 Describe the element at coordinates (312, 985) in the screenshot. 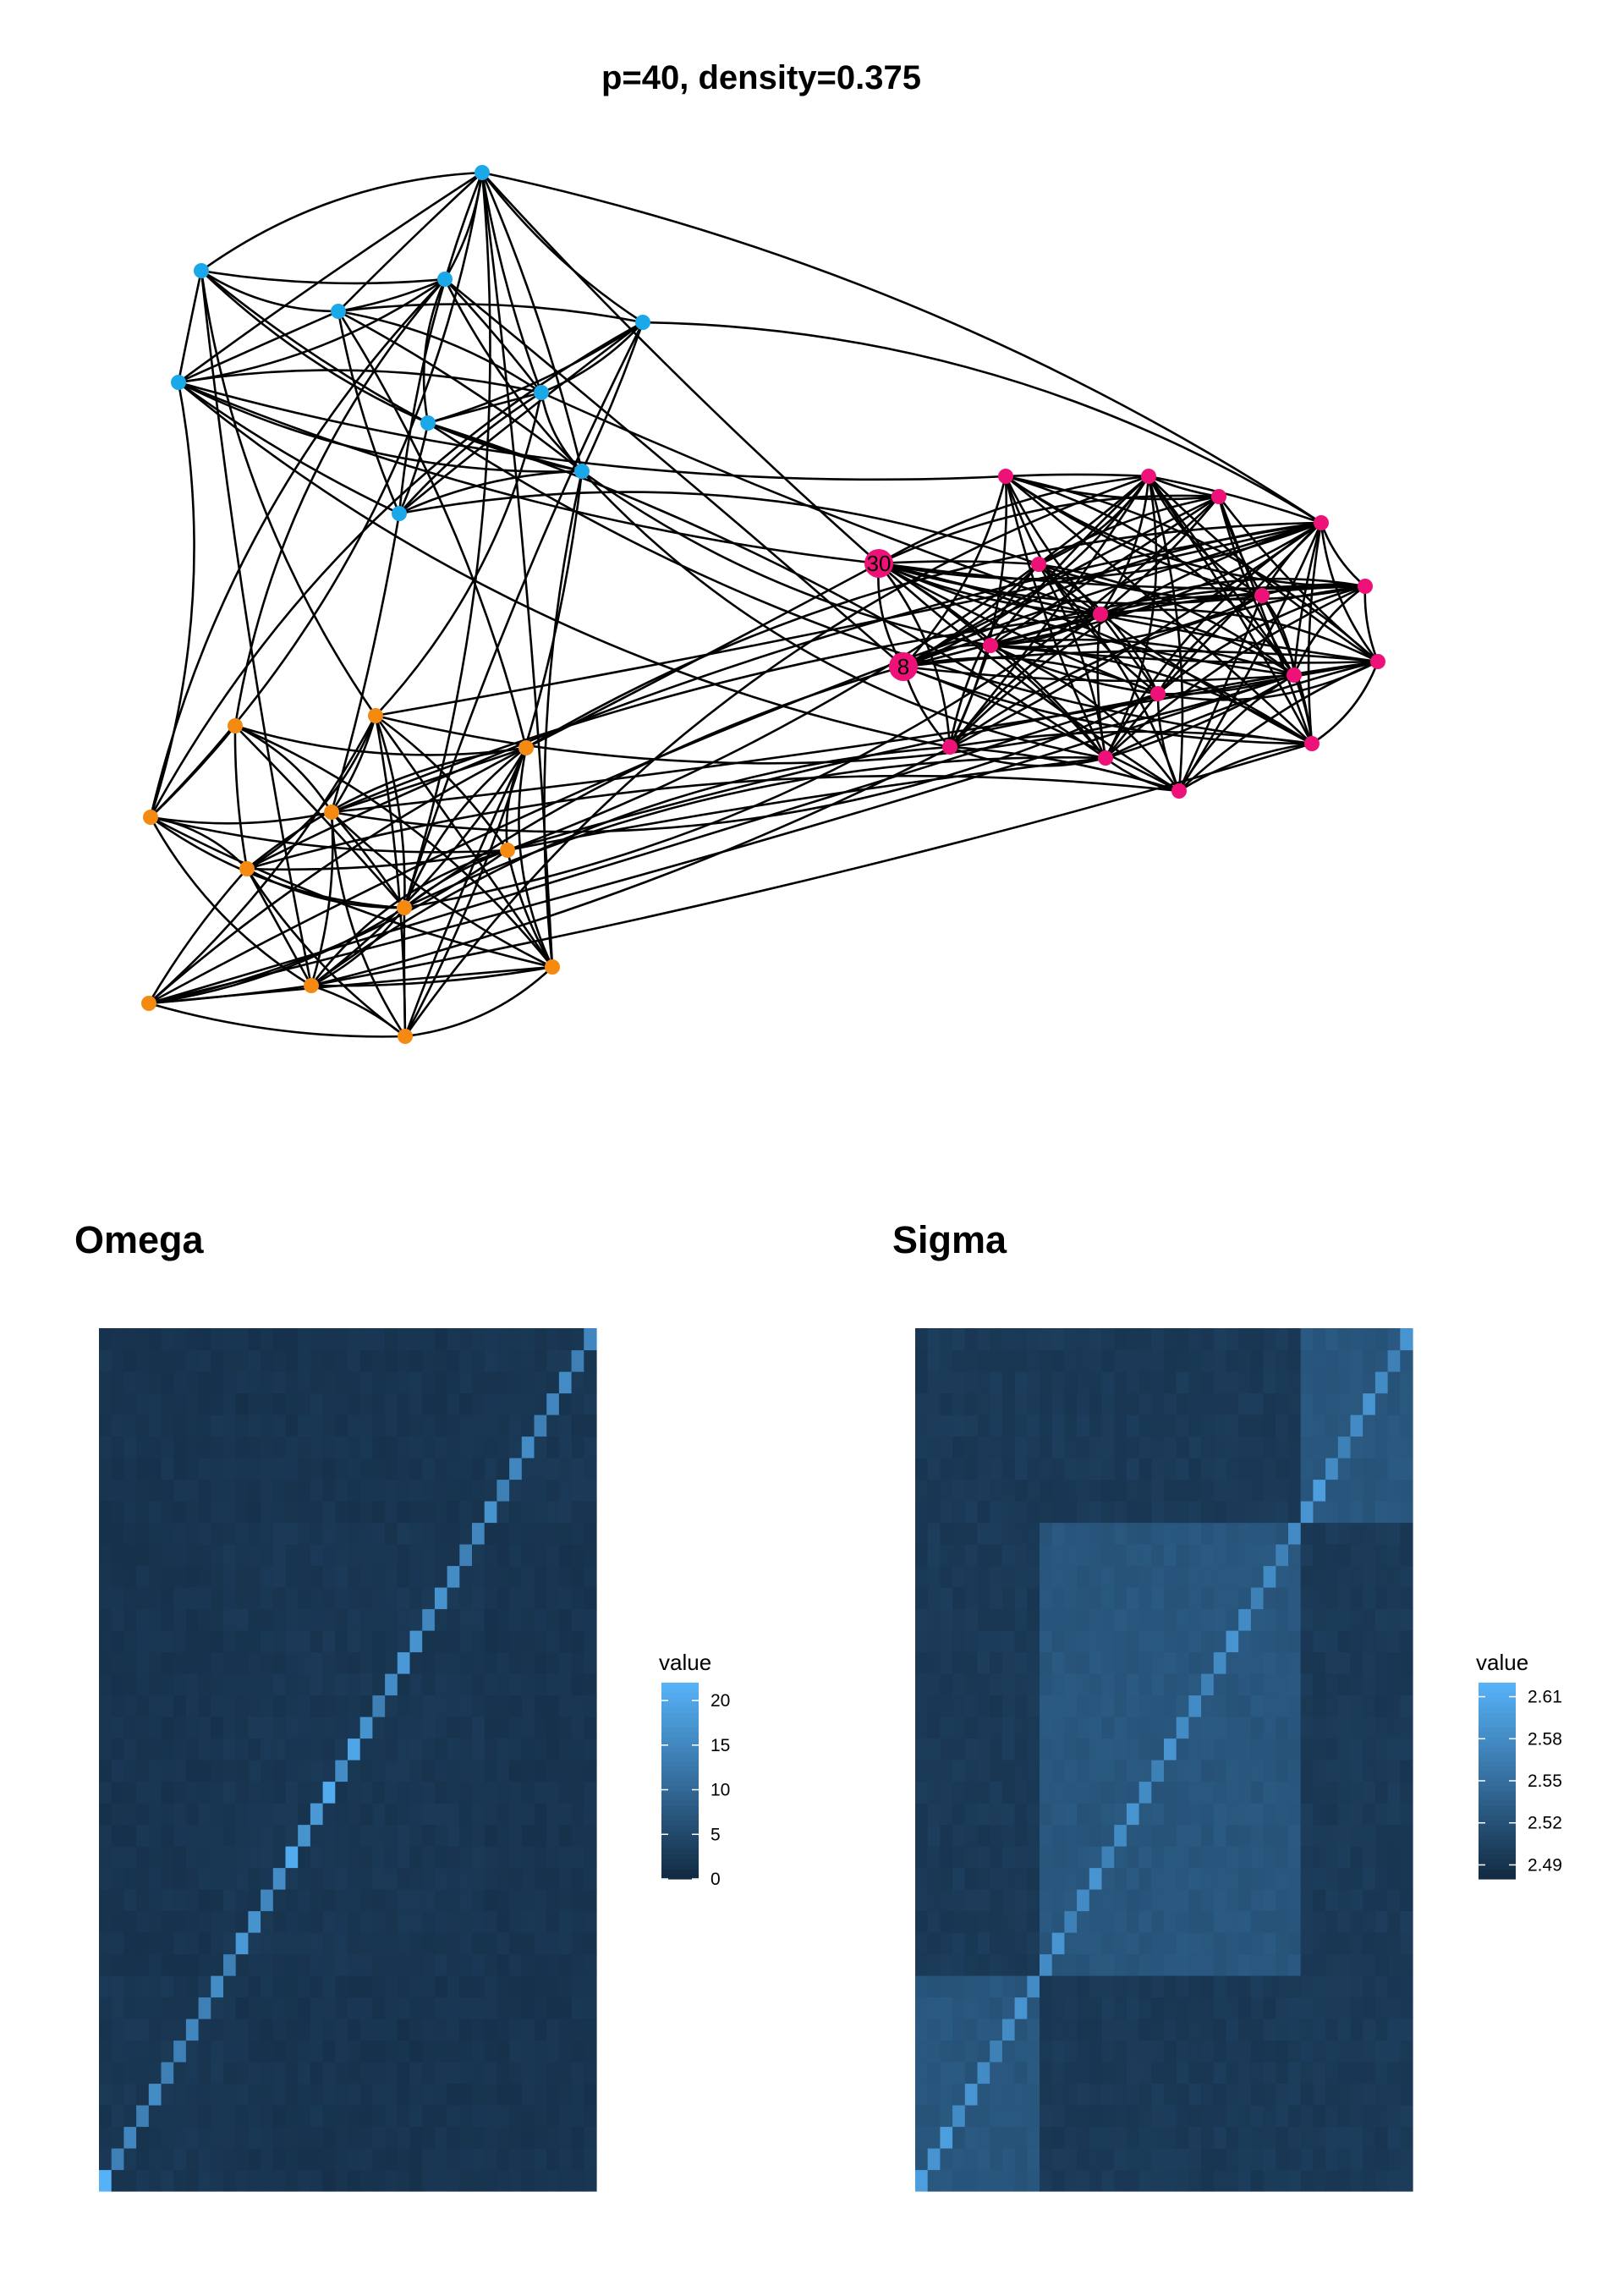

I see `graph-node-orange` at that location.